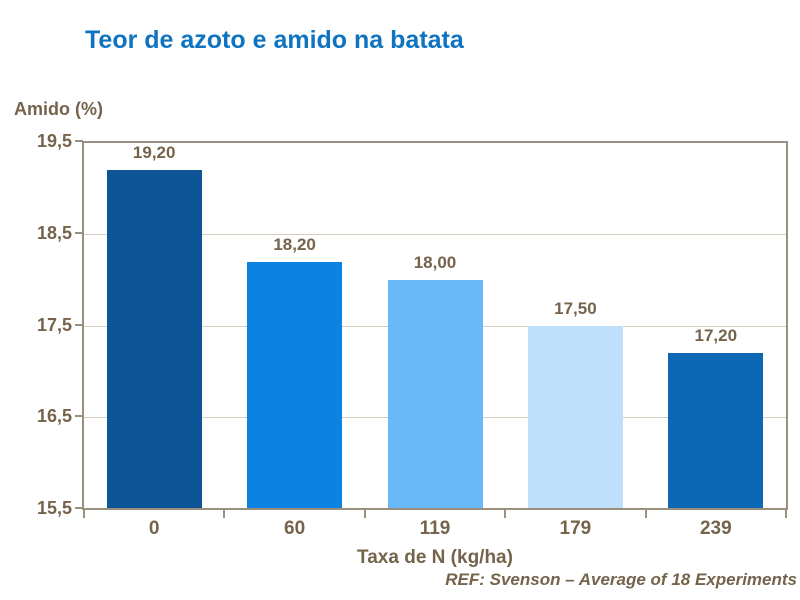 Image resolution: width=800 pixels, height=600 pixels. What do you see at coordinates (58, 109) in the screenshot?
I see `y-axis-title: Amido (%)` at bounding box center [58, 109].